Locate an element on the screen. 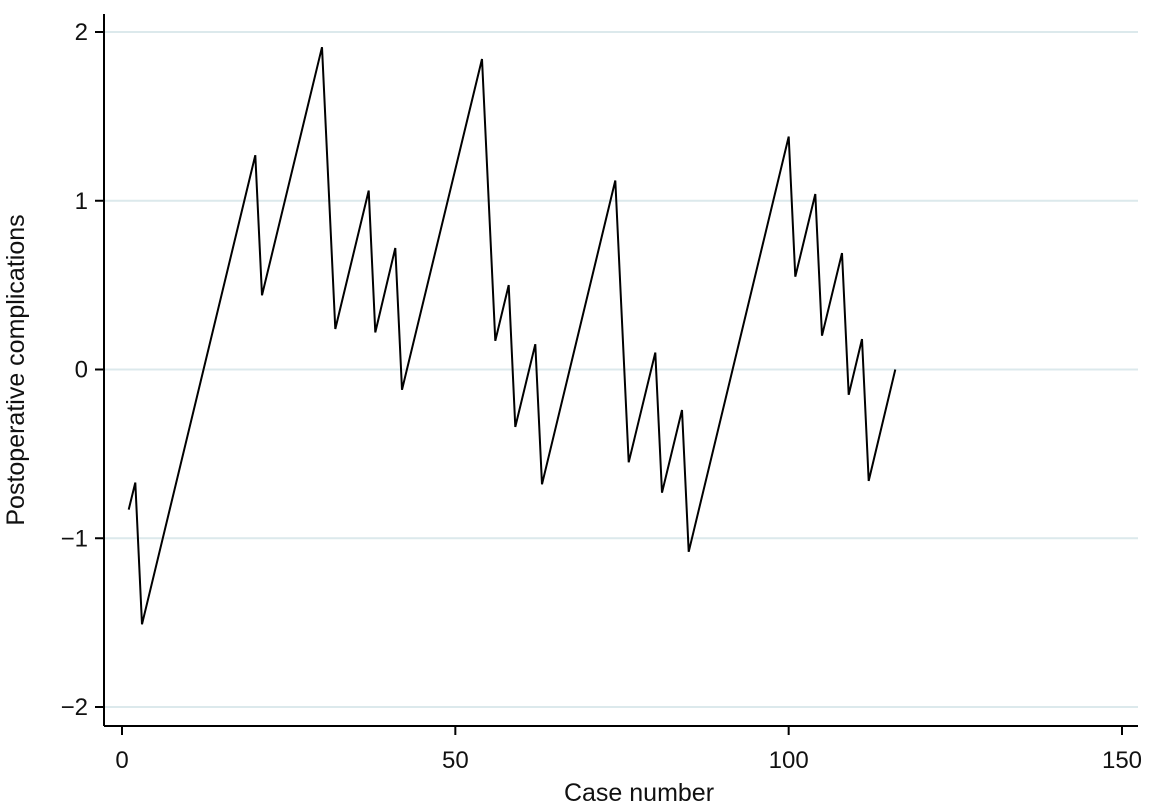 This screenshot has height=808, width=1168. y-tick-label: 1 is located at coordinates (81, 201).